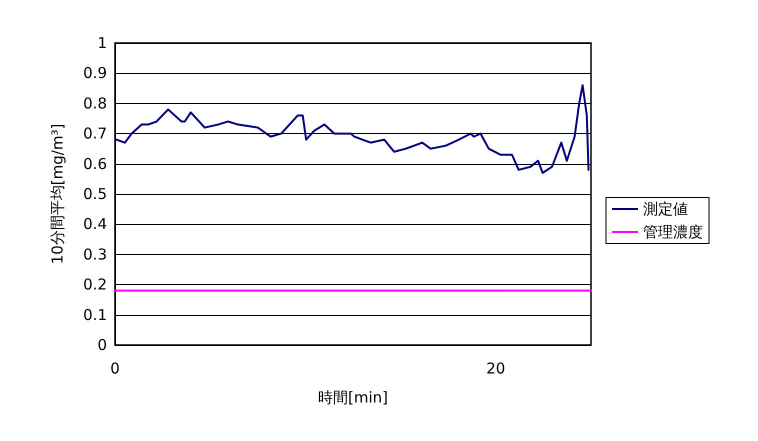 The height and width of the screenshot is (441, 758). Describe the element at coordinates (57, 194) in the screenshot. I see `y-axis-title: 10分間平均[mg/m³]` at that location.